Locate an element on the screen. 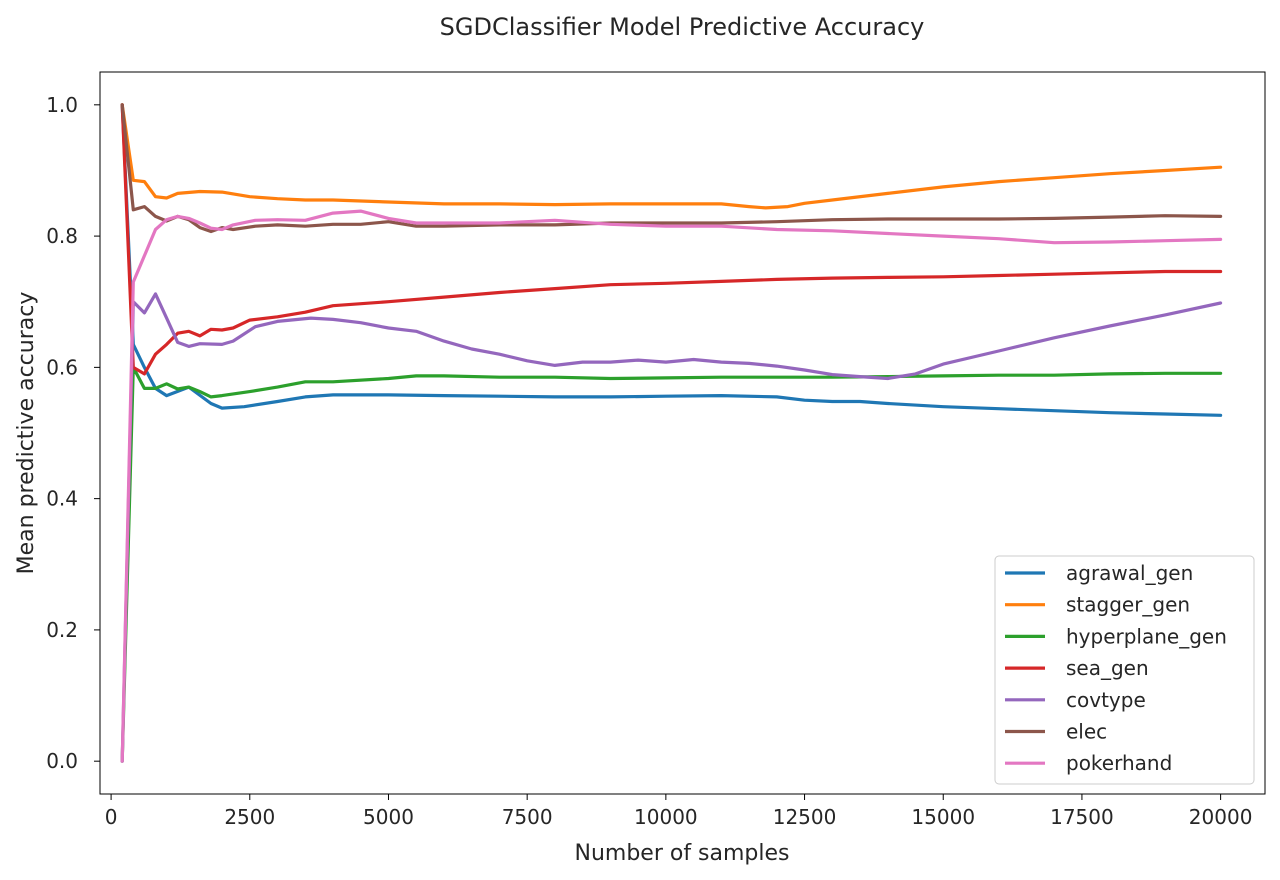  chart-title: SGDClassifier Model Predictive Accuracy is located at coordinates (682, 27).